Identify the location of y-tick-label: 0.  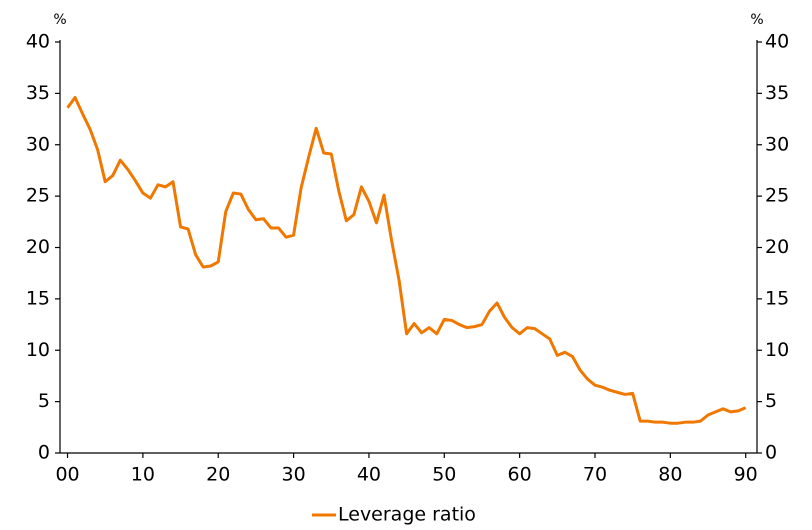
(44, 453).